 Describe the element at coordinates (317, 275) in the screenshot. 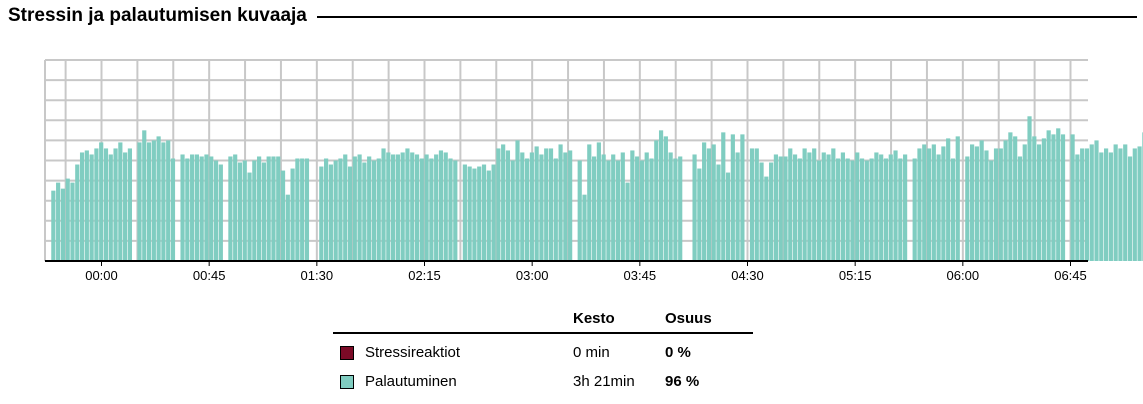

I see `x-tick-label: 01:30` at that location.